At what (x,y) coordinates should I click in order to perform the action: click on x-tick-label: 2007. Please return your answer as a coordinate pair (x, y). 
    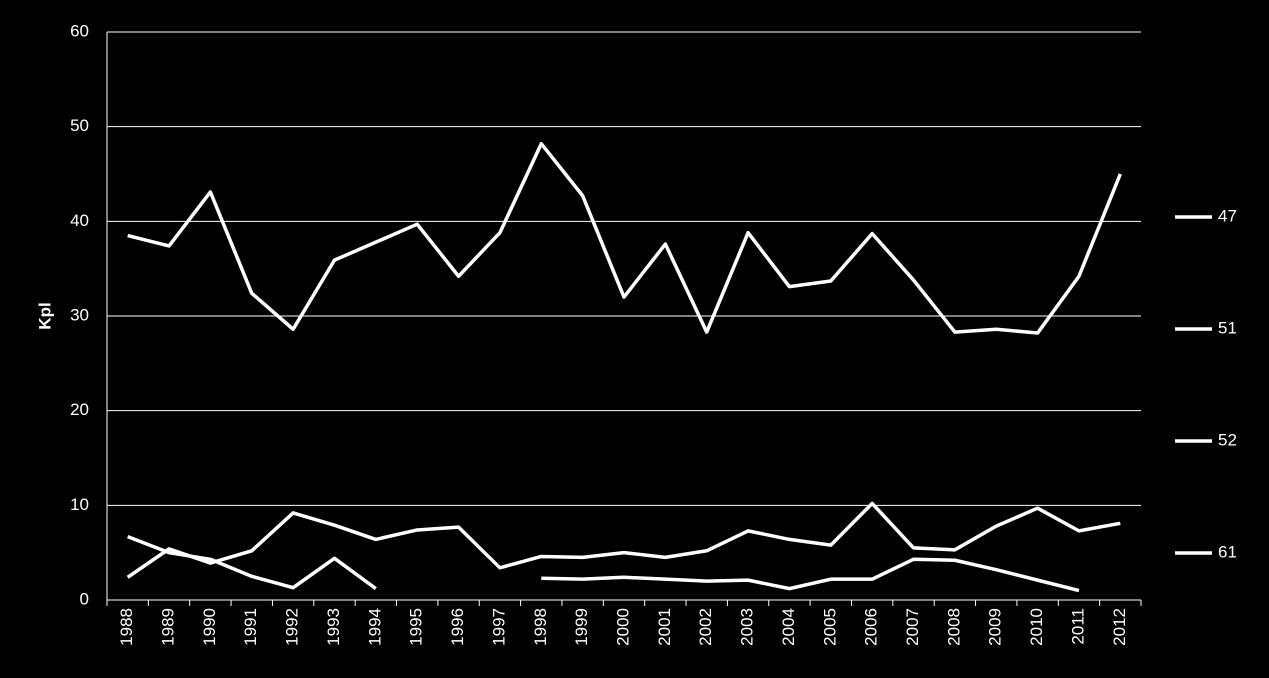
    Looking at the image, I should click on (912, 627).